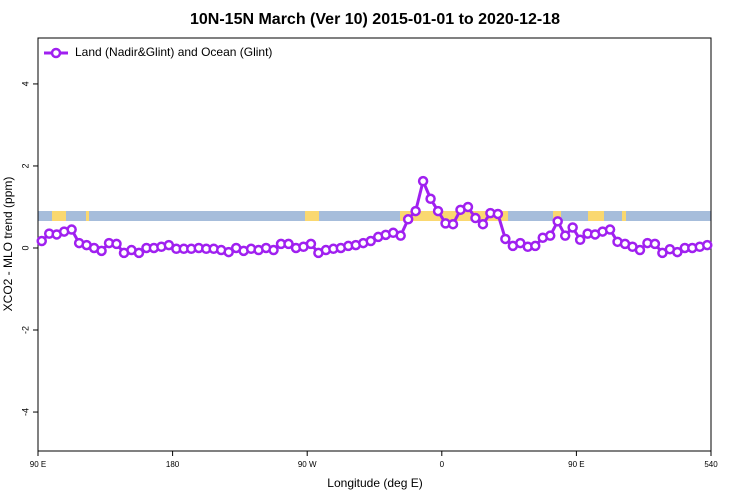  Describe the element at coordinates (25, 247) in the screenshot. I see `y-tick-label: 0` at that location.